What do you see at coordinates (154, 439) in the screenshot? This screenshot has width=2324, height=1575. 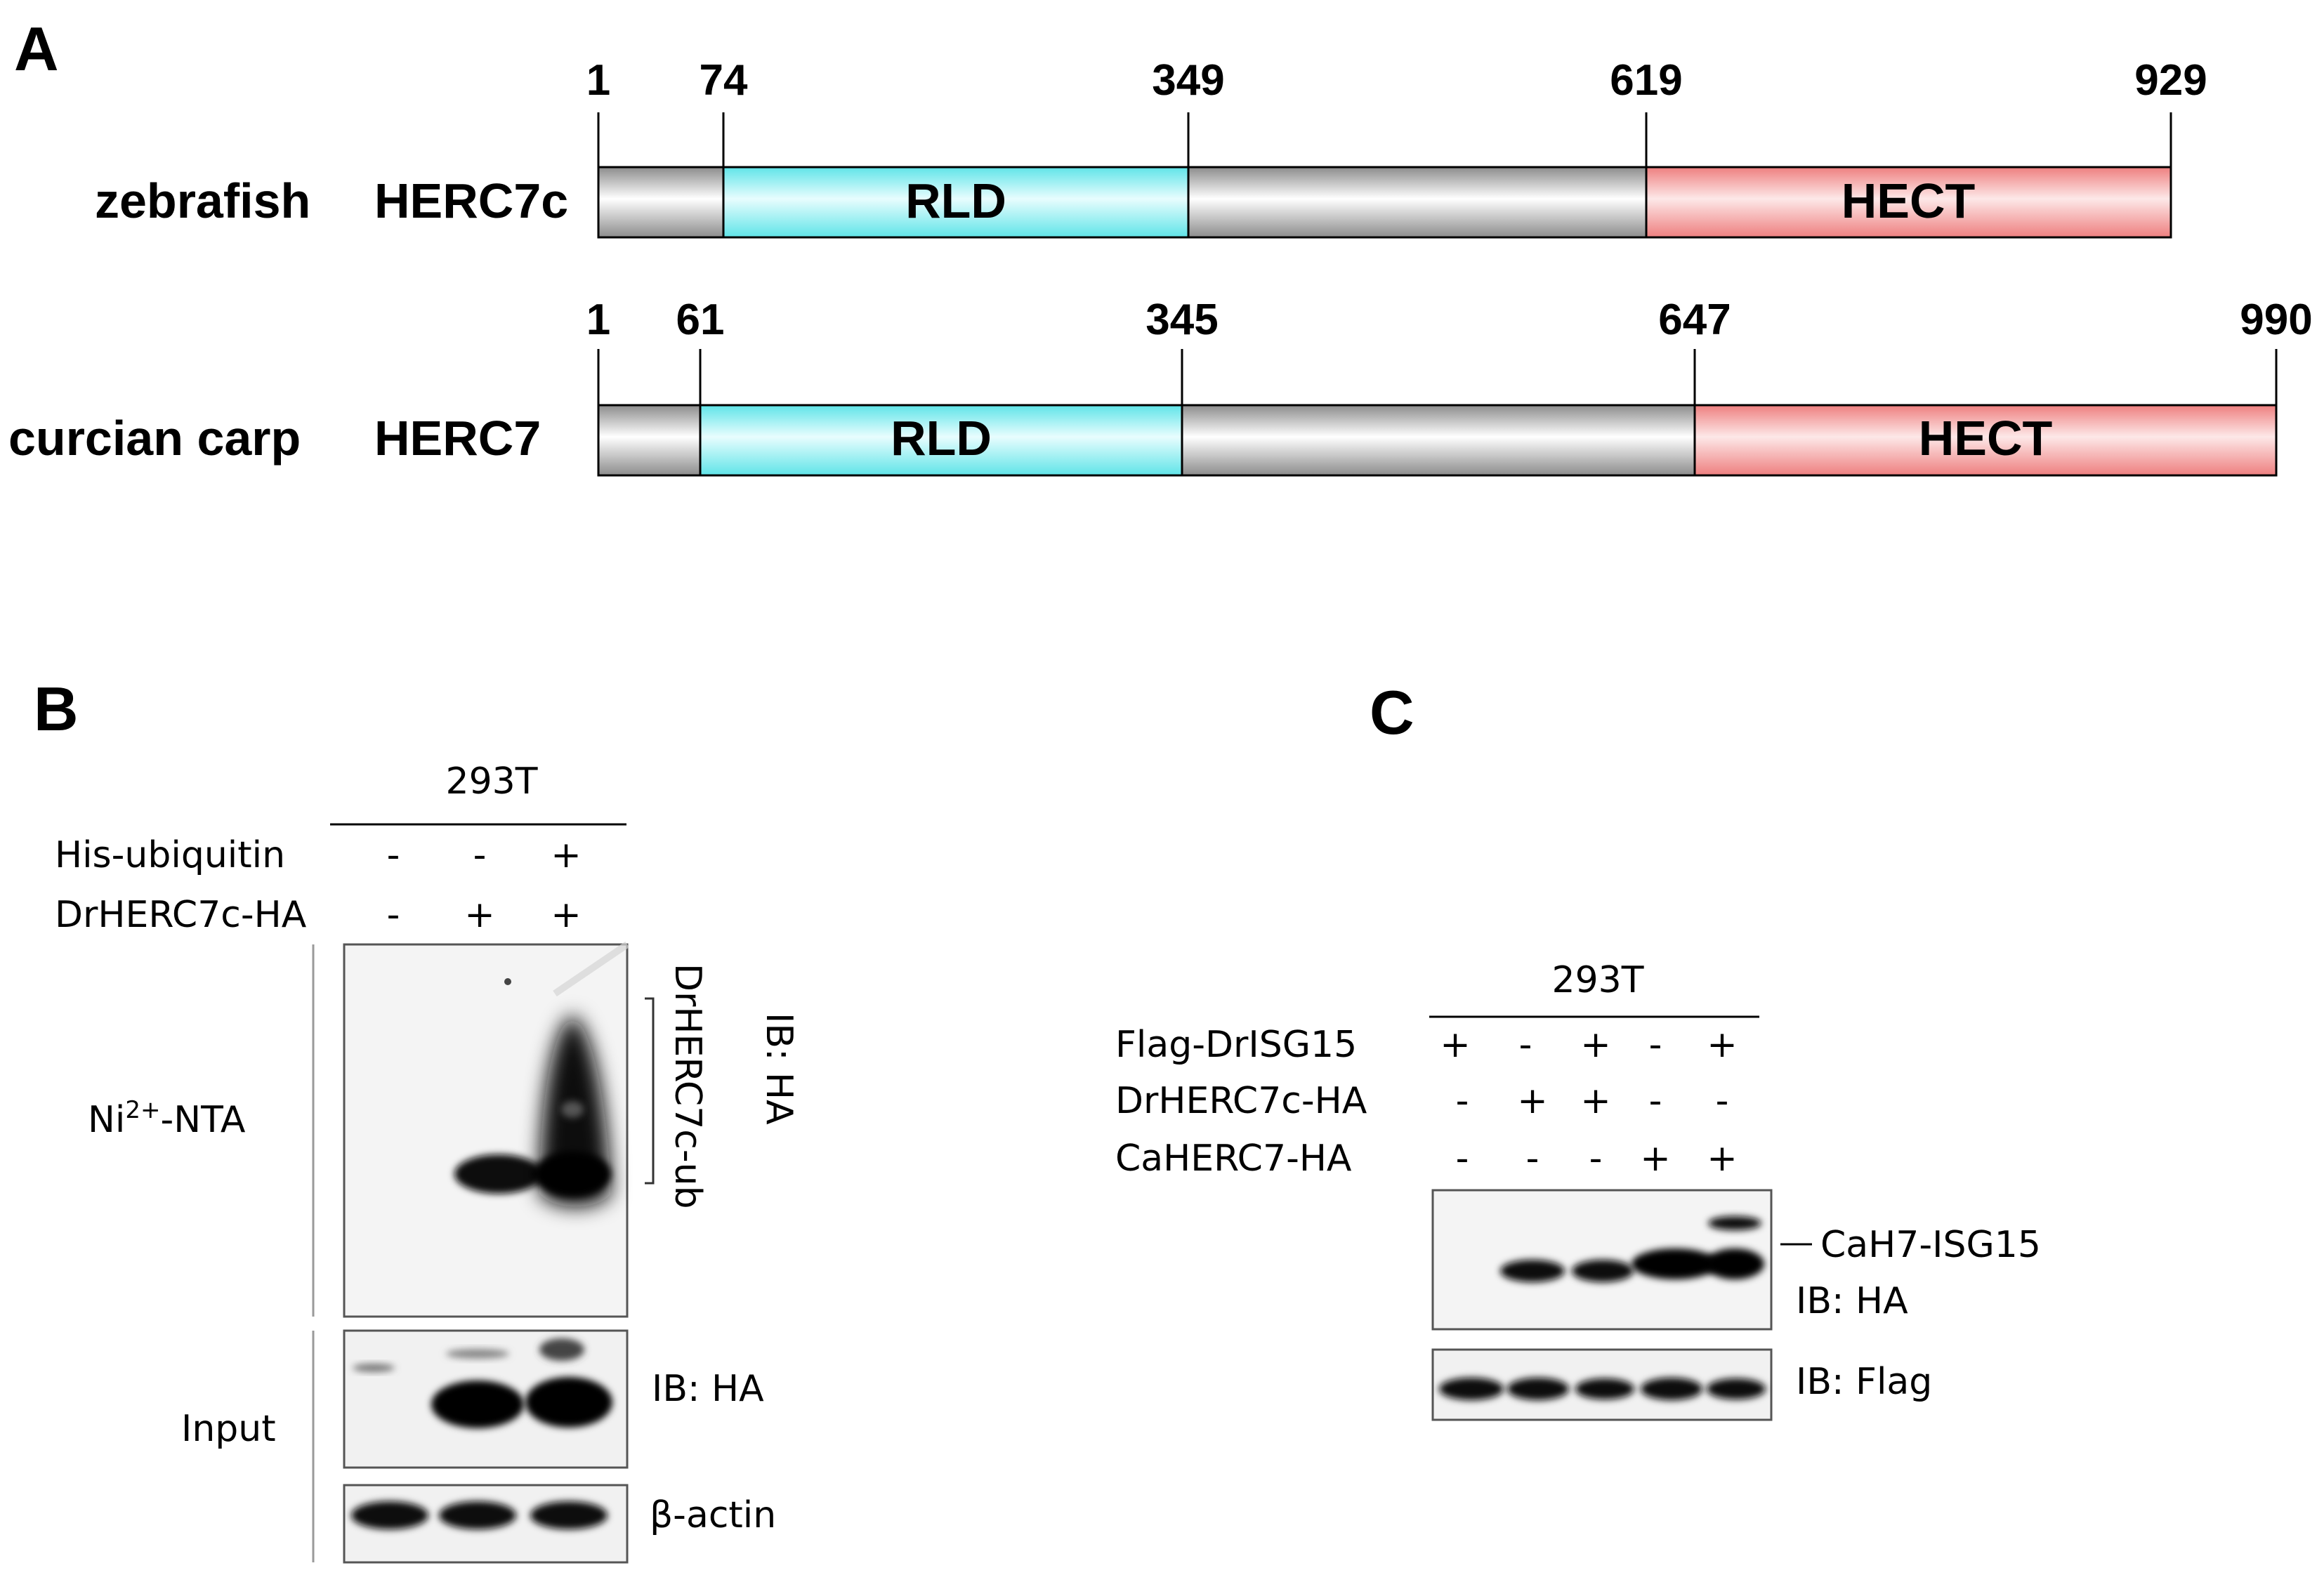 I see `species-label: curcian carp` at bounding box center [154, 439].